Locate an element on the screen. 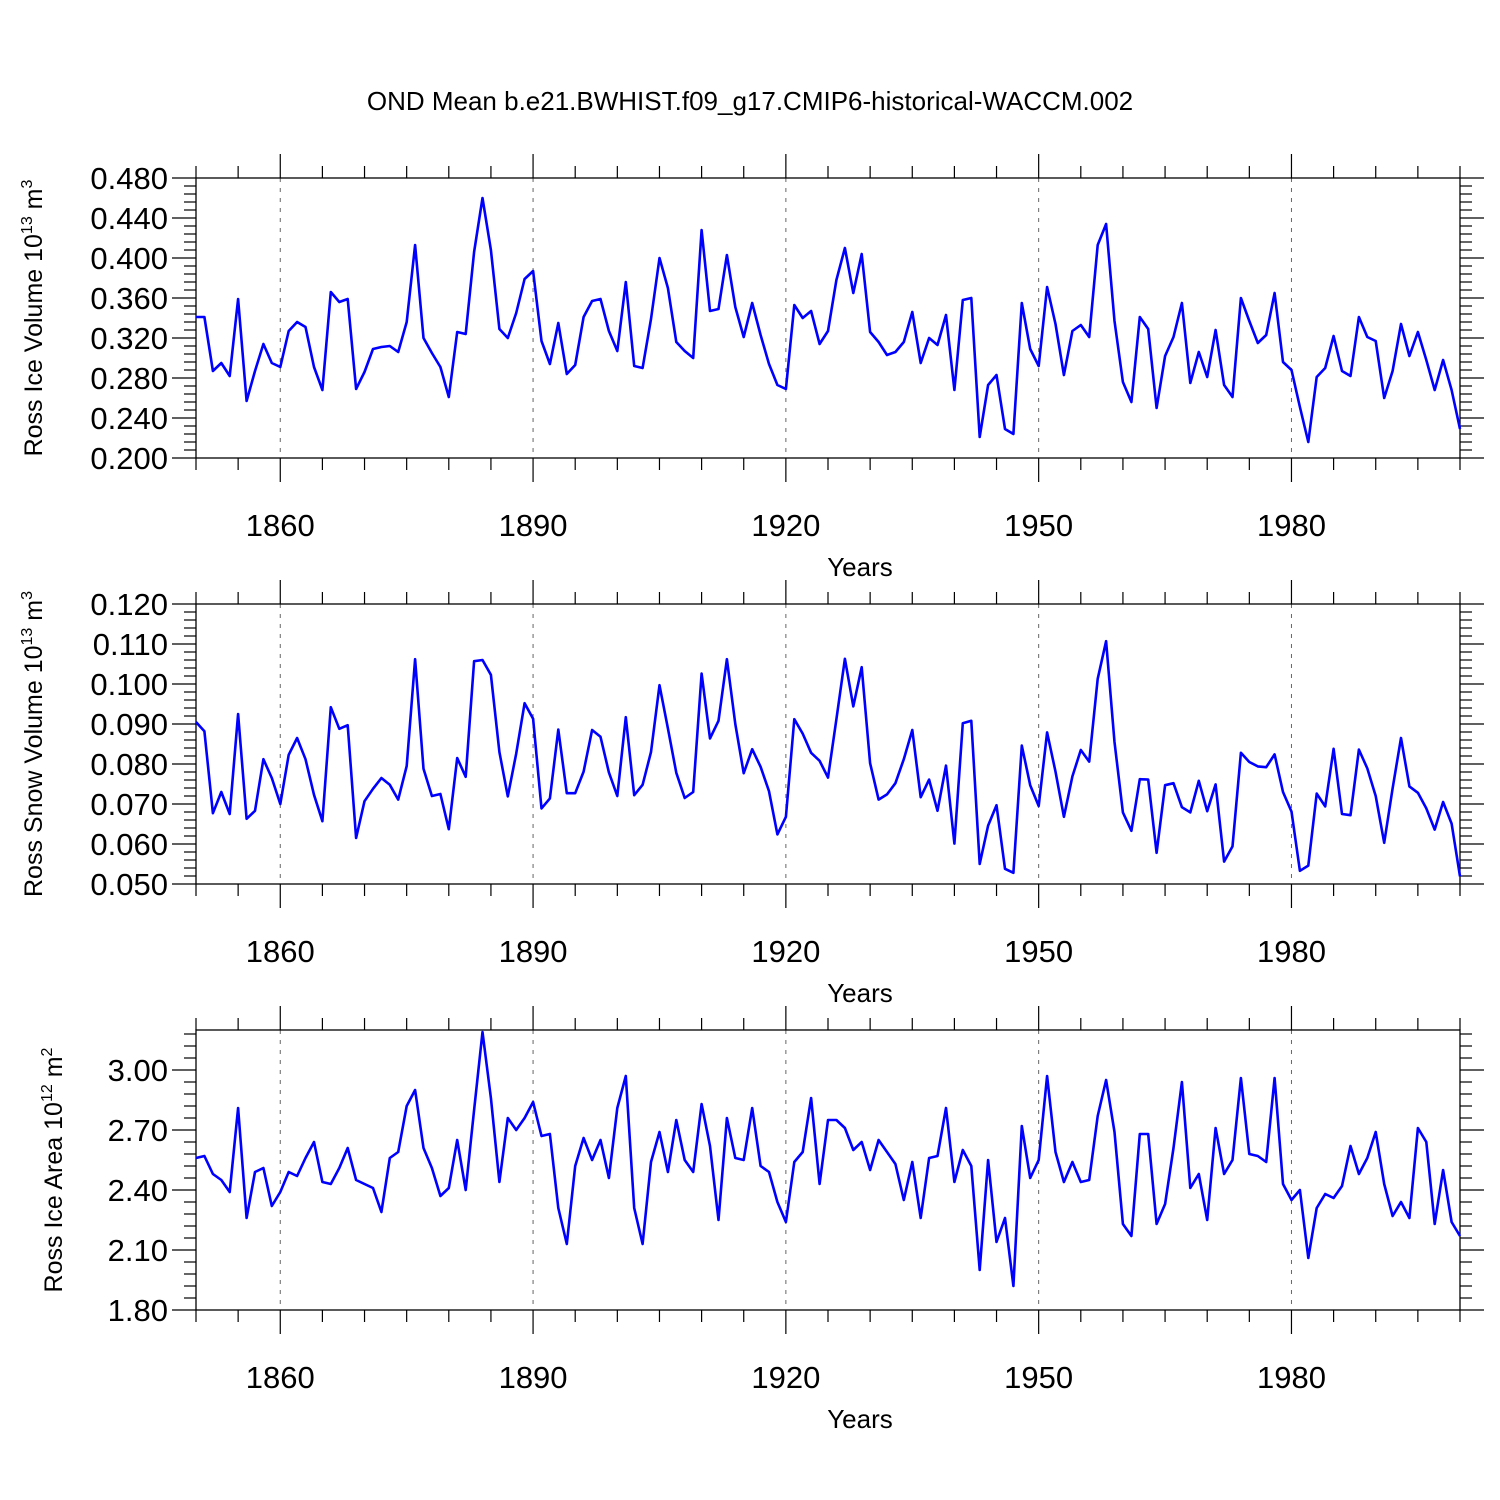  y-tick-label: 0.240 is located at coordinates (129, 418).